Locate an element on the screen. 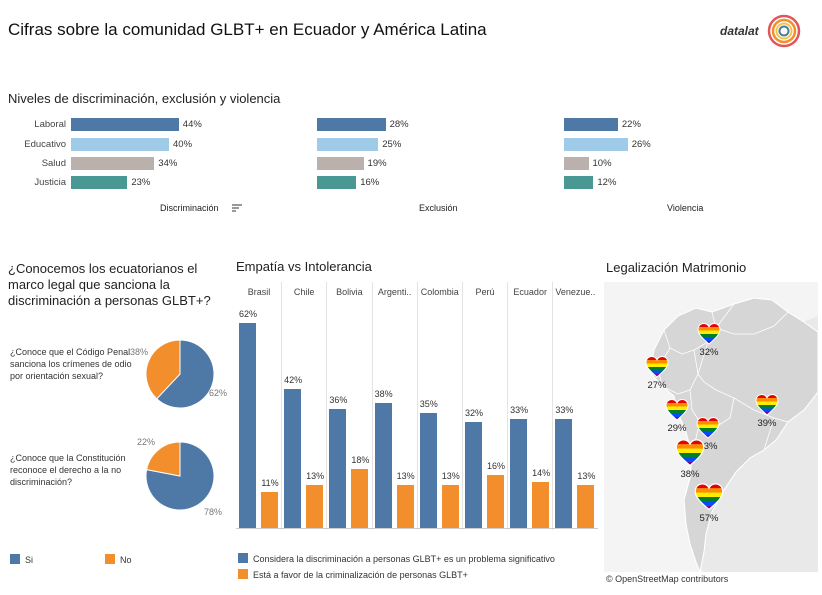 The width and height of the screenshot is (822, 595). hbar-value-label: 44% is located at coordinates (192, 124).